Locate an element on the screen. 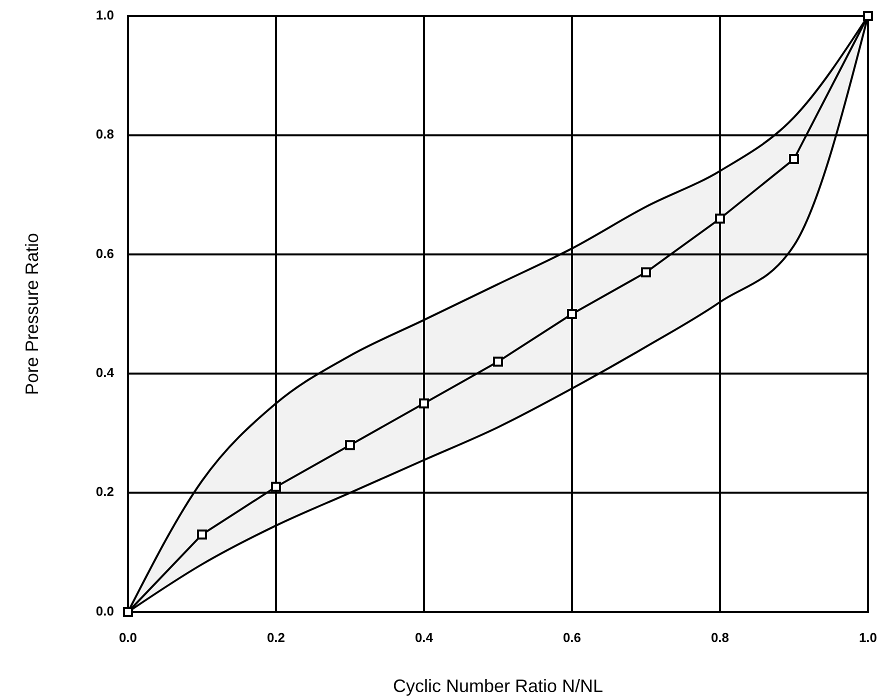  y-tick-label: 0.4 is located at coordinates (105, 372).